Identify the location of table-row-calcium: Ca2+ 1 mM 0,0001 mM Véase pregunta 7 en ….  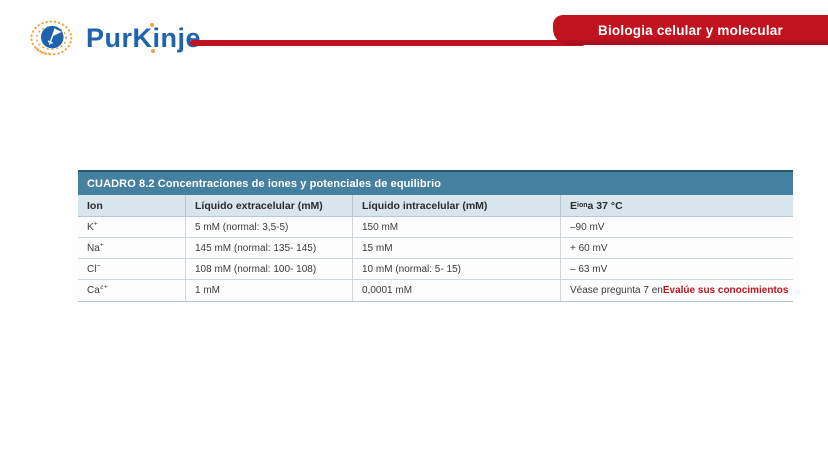
(435, 290).